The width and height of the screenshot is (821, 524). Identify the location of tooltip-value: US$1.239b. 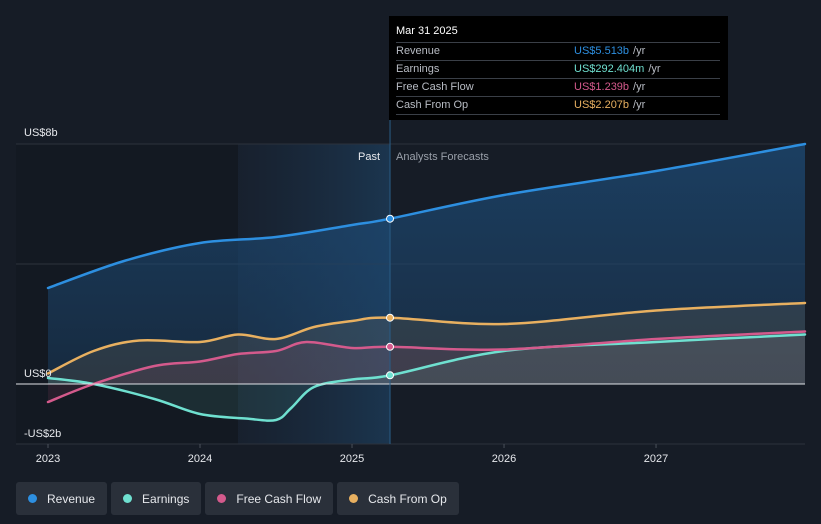
(602, 87).